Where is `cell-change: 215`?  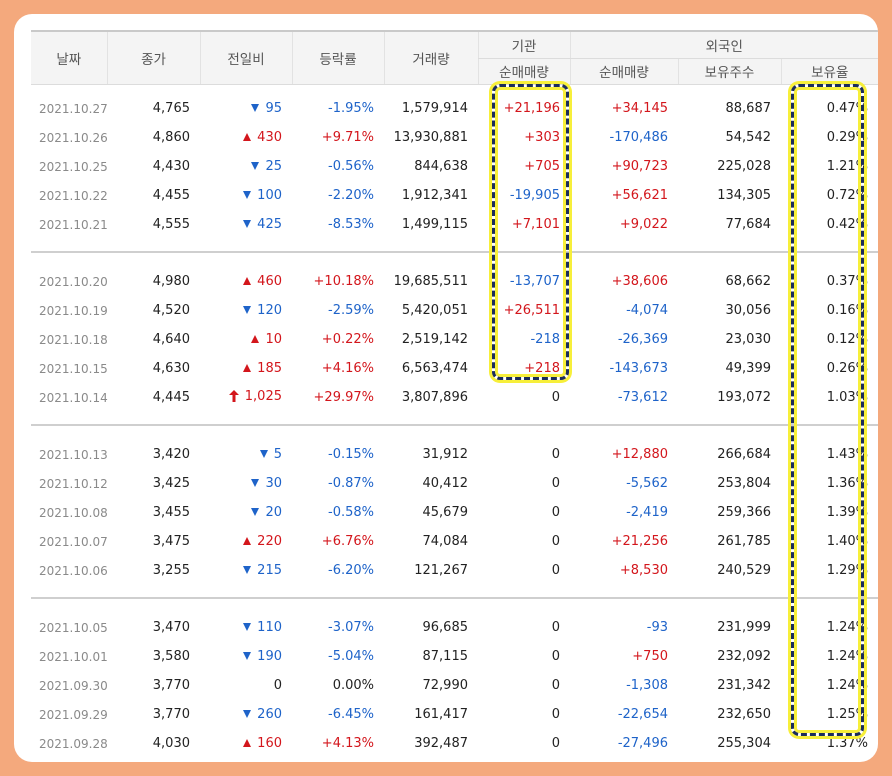
cell-change: 215 is located at coordinates (246, 570).